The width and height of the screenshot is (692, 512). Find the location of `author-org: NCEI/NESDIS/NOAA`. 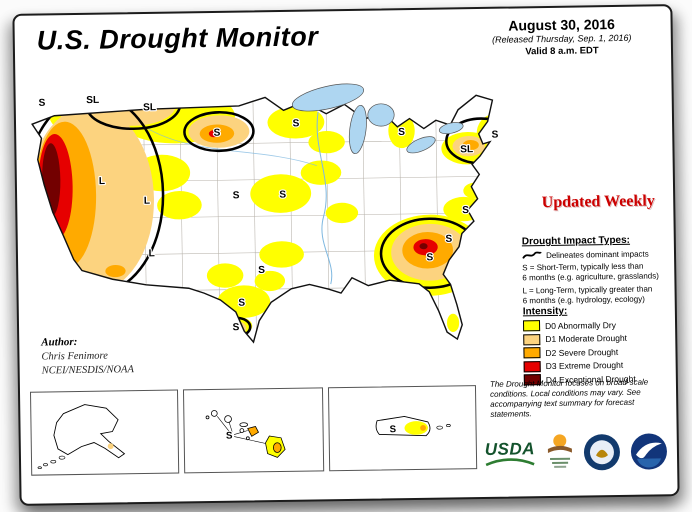

author-org: NCEI/NESDIS/NOAA is located at coordinates (87, 370).